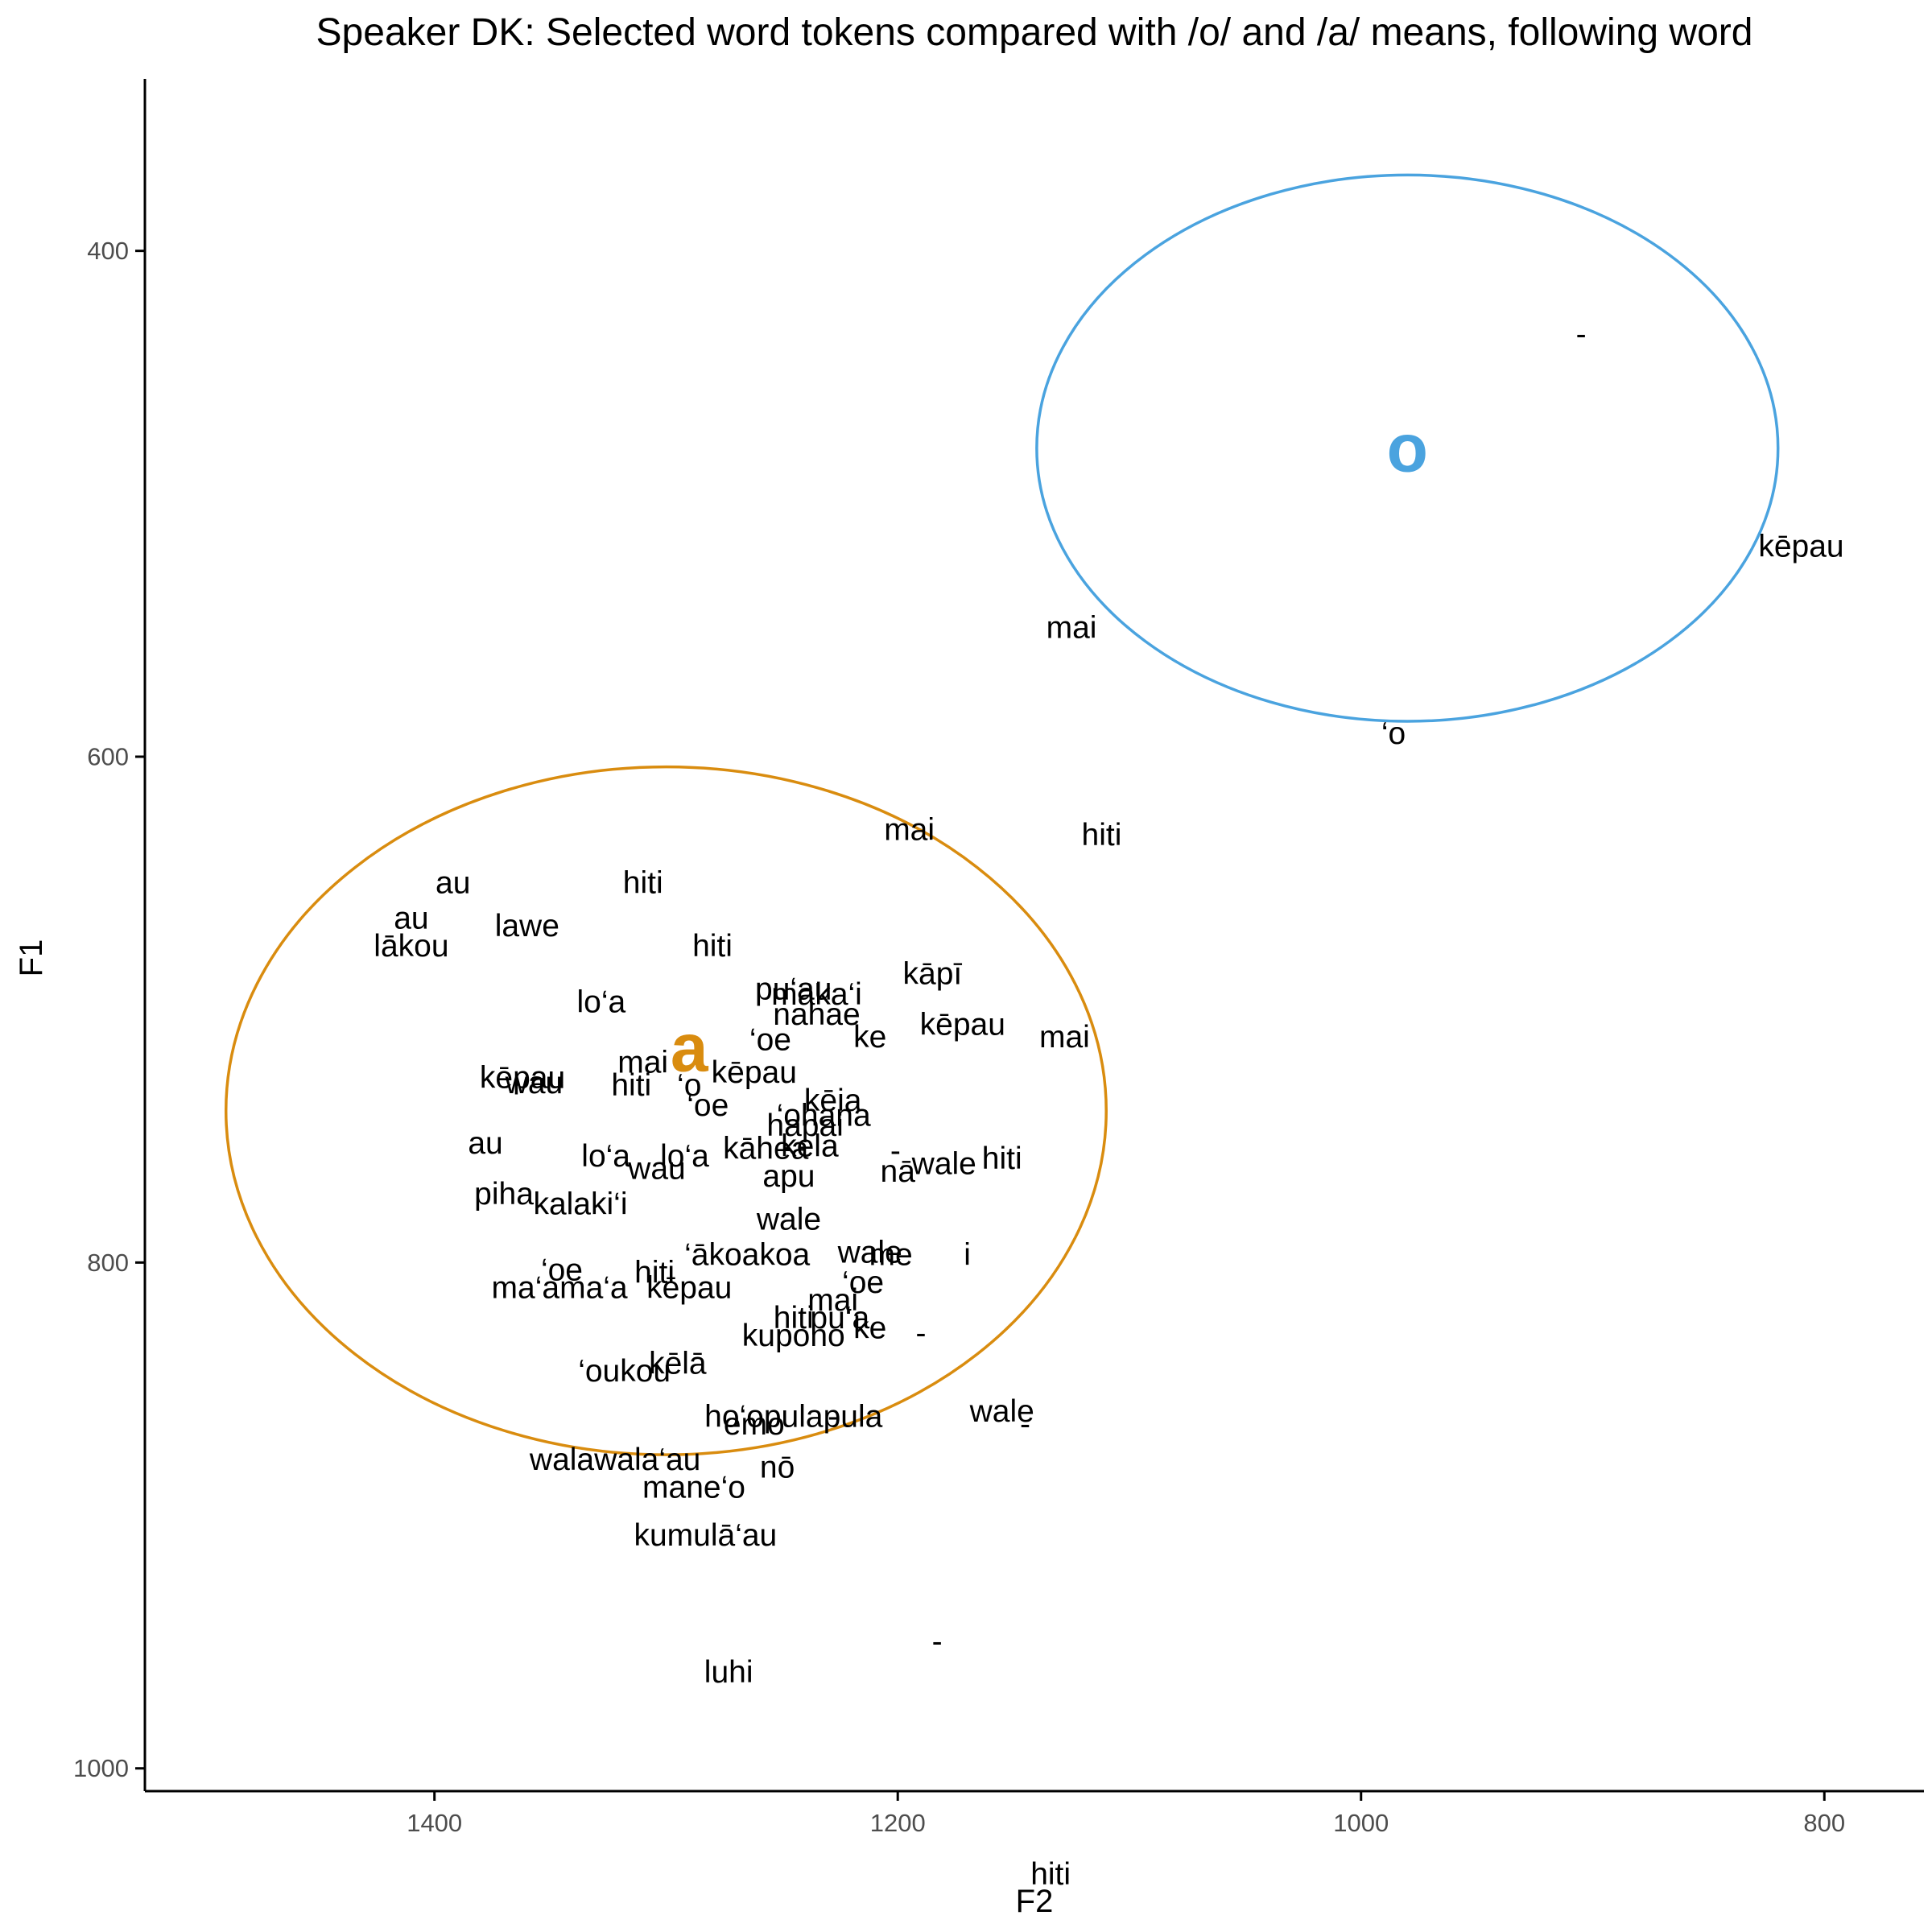 The height and width of the screenshot is (1932, 1932). What do you see at coordinates (624, 1371) in the screenshot?
I see `token-label: ‘oukou` at bounding box center [624, 1371].